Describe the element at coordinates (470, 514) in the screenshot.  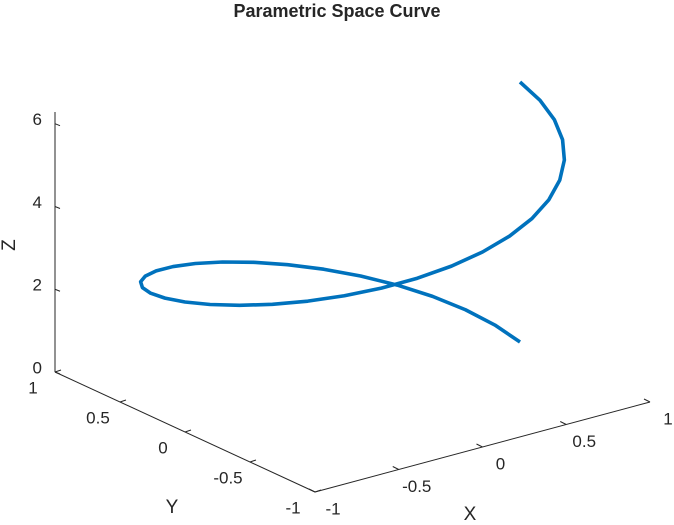
I see `x-axis-label: X` at that location.